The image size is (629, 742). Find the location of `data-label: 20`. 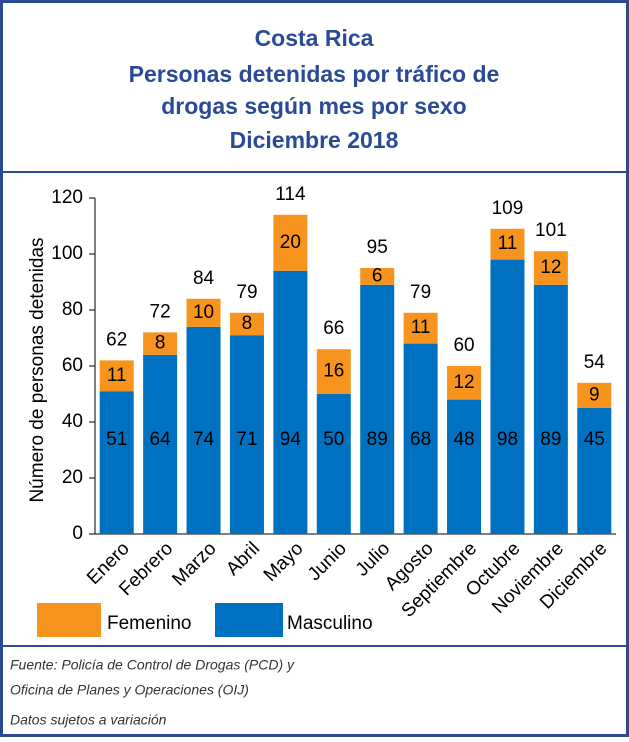

data-label: 20 is located at coordinates (290, 242).